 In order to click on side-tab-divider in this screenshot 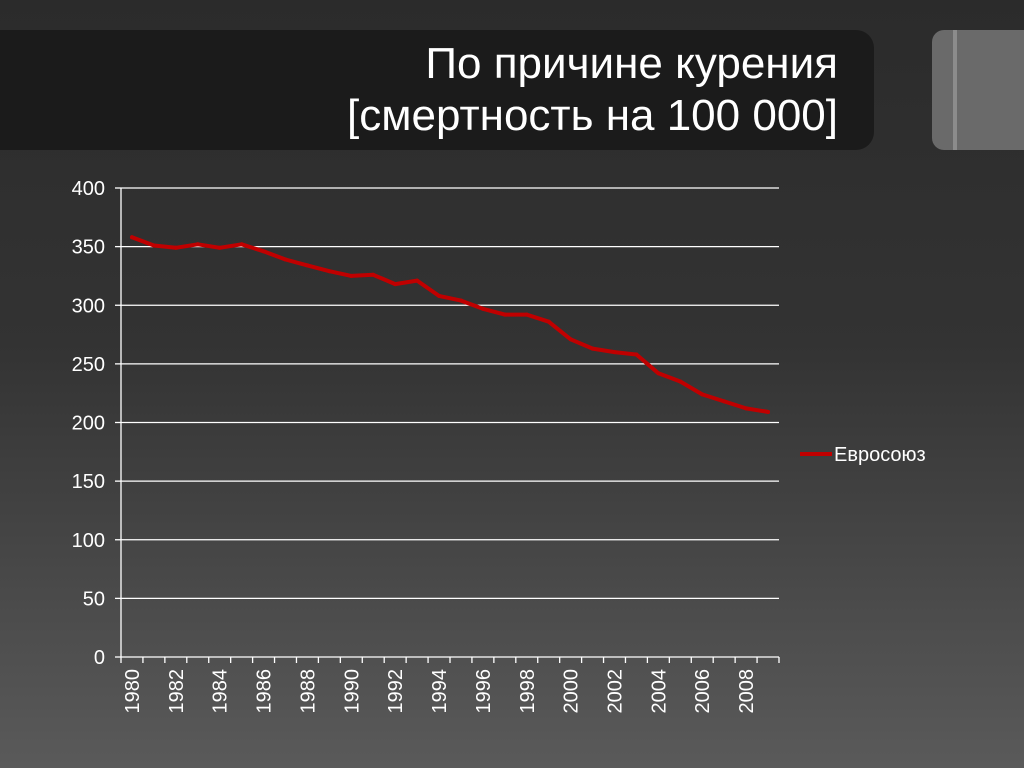, I will do `click(955, 90)`.